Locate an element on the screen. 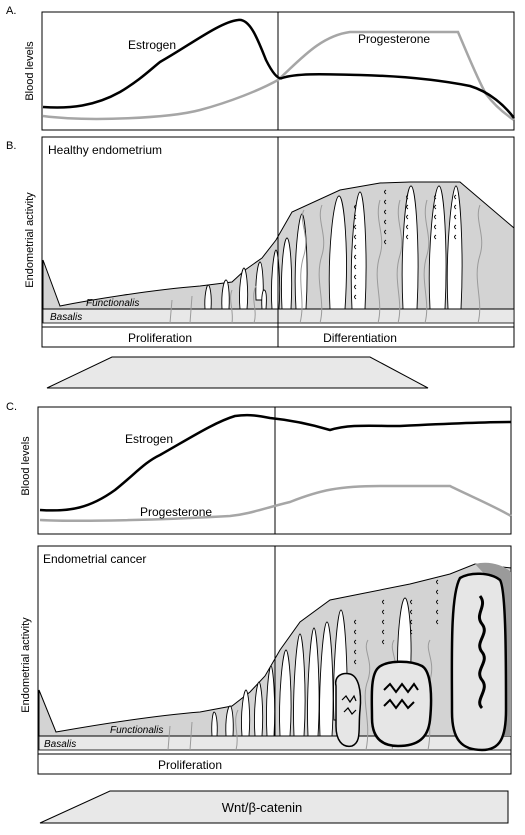  panel-b-phase-proliferation: Proliferation is located at coordinates (160, 338).